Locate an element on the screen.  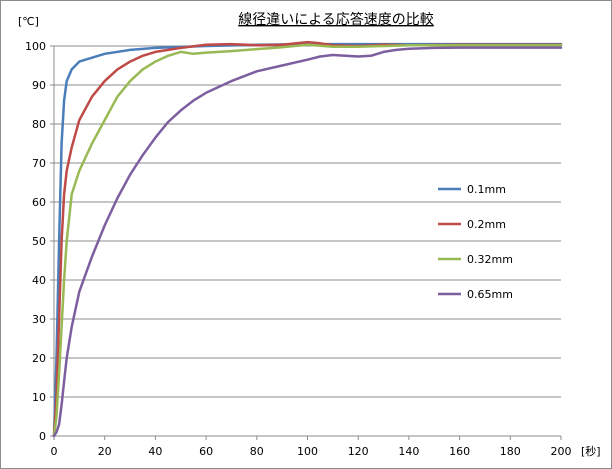
y-tick-label: 70 is located at coordinates (39, 163).